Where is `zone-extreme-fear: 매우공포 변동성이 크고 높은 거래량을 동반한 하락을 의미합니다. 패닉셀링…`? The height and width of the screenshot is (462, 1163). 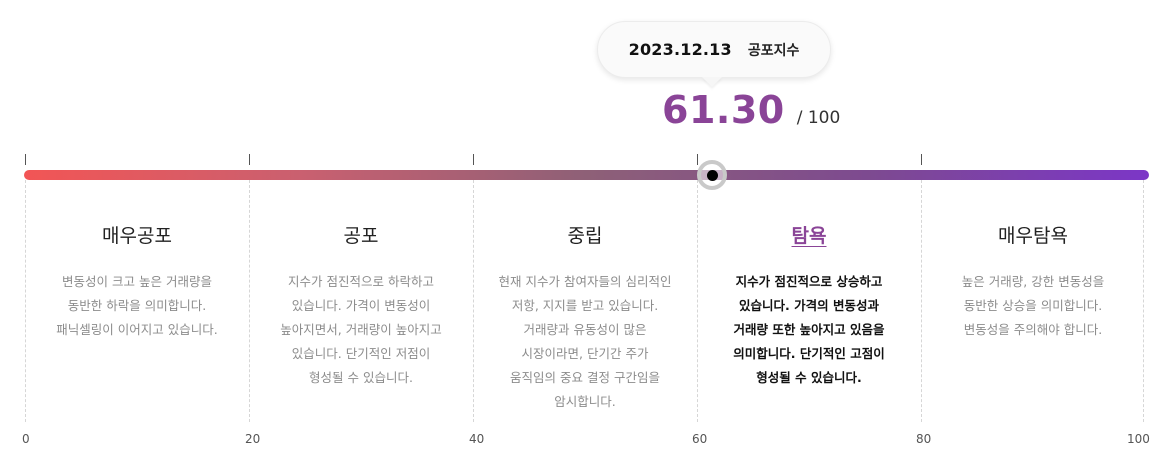 zone-extreme-fear: 매우공포 변동성이 크고 높은 거래량을 동반한 하락을 의미합니다. 패닉셀링… is located at coordinates (137, 282).